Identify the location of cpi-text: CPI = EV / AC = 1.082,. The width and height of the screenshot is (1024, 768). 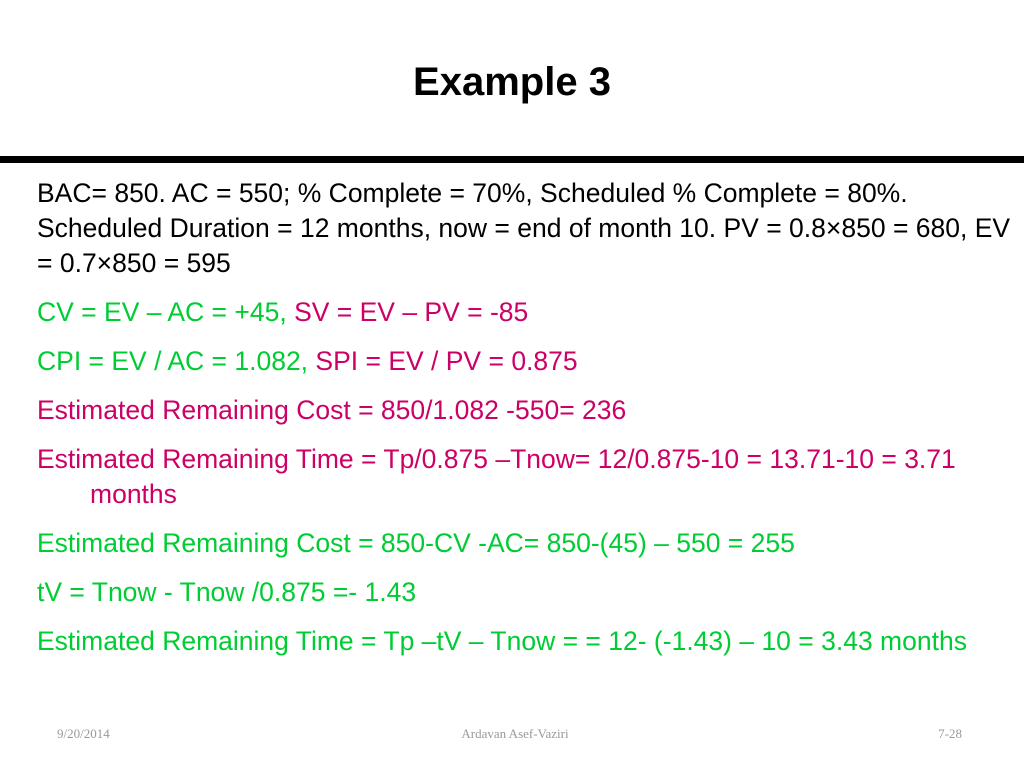
(173, 361).